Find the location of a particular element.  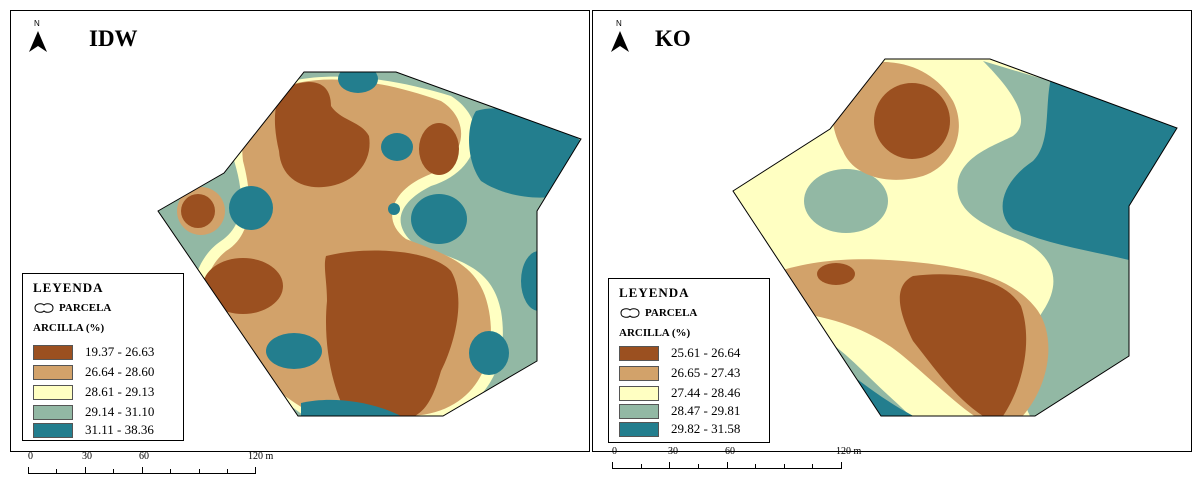

idw-north-arrow: N is located at coordinates (38, 36).